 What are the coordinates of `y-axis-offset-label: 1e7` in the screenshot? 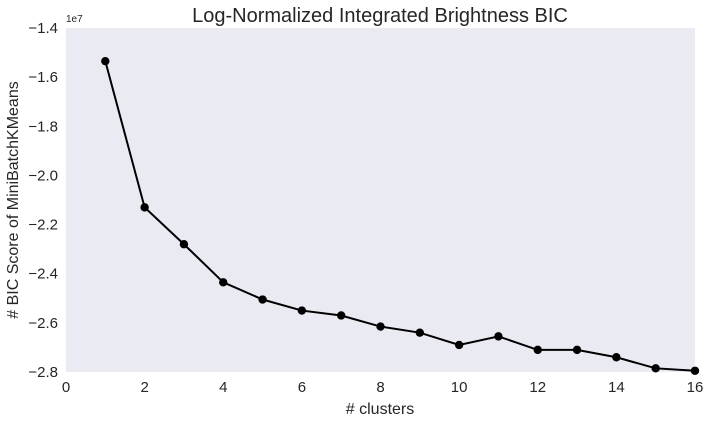 It's located at (74, 19).